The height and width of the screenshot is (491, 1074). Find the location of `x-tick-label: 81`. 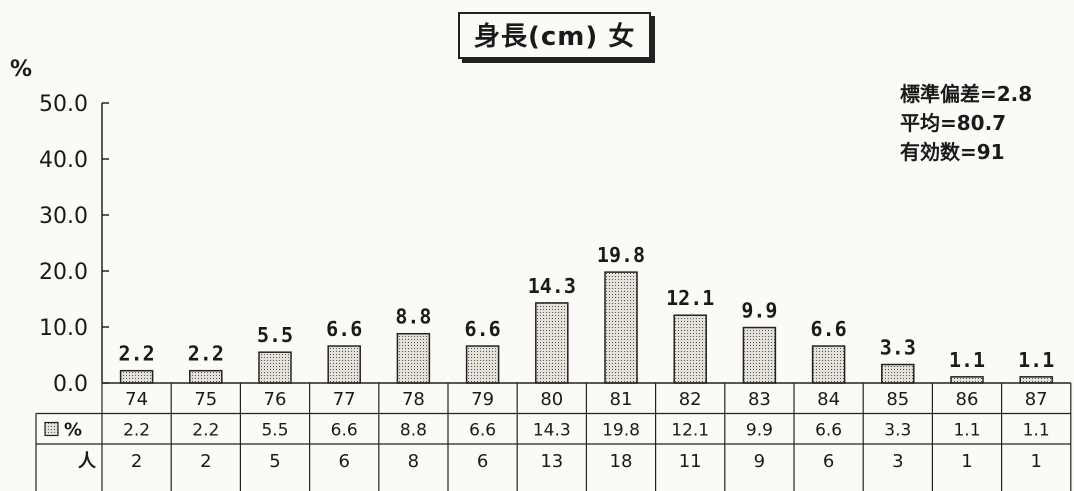

x-tick-label: 81 is located at coordinates (621, 399).